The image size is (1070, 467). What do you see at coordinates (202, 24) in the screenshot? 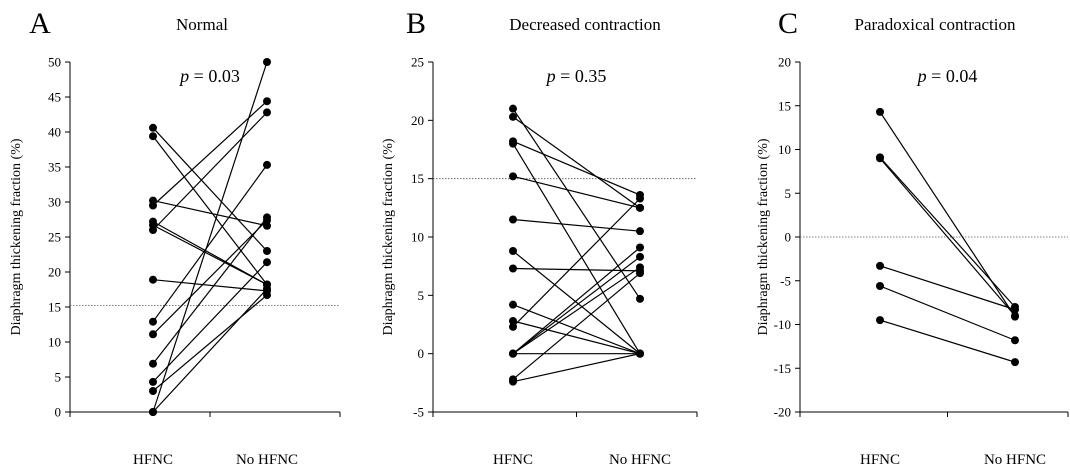
I see `panel-title: Normal` at bounding box center [202, 24].